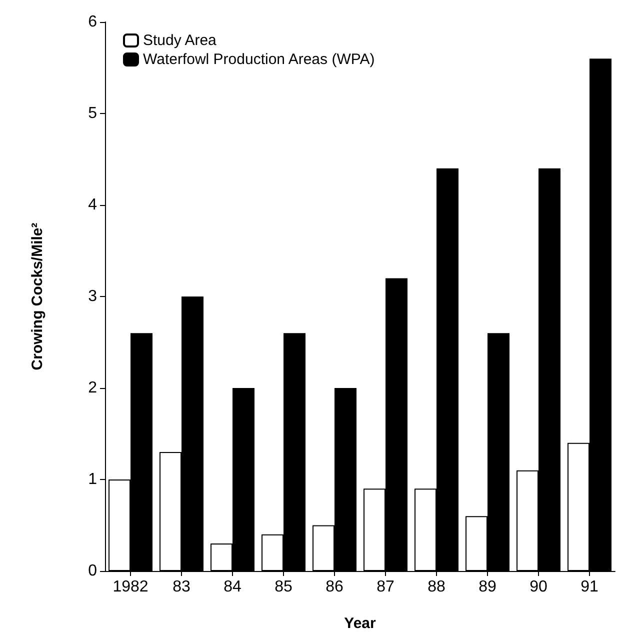  What do you see at coordinates (589, 587) in the screenshot?
I see `x-tick-label: 91` at bounding box center [589, 587].